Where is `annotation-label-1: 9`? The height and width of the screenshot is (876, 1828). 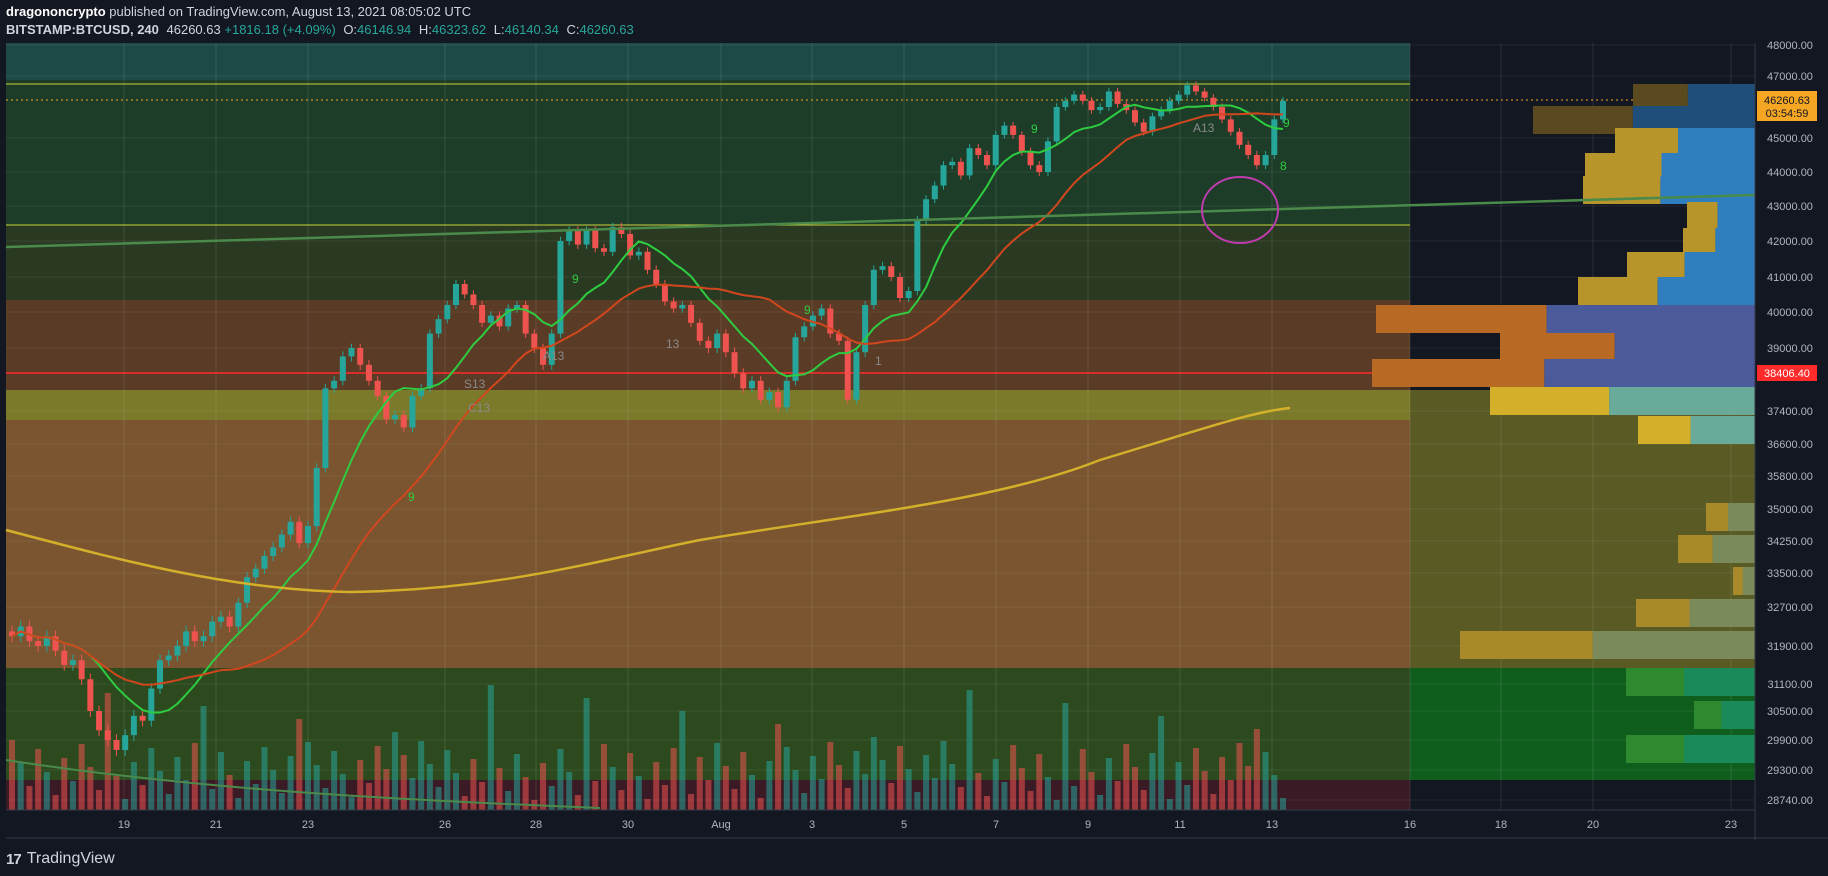
annotation-label-1: 9 is located at coordinates (575, 279).